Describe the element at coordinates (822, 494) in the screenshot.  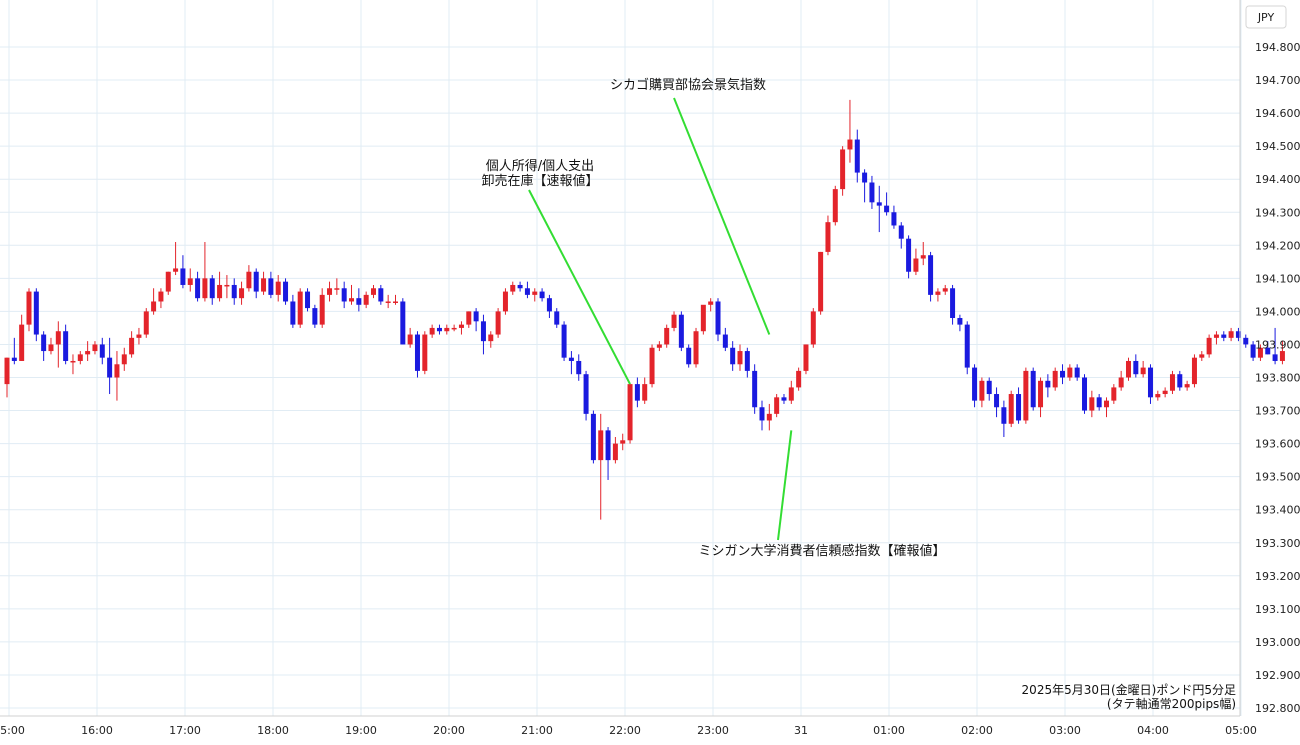
I see `annotation: ミシガン大学消費者信頼感指数【確報値】` at that location.